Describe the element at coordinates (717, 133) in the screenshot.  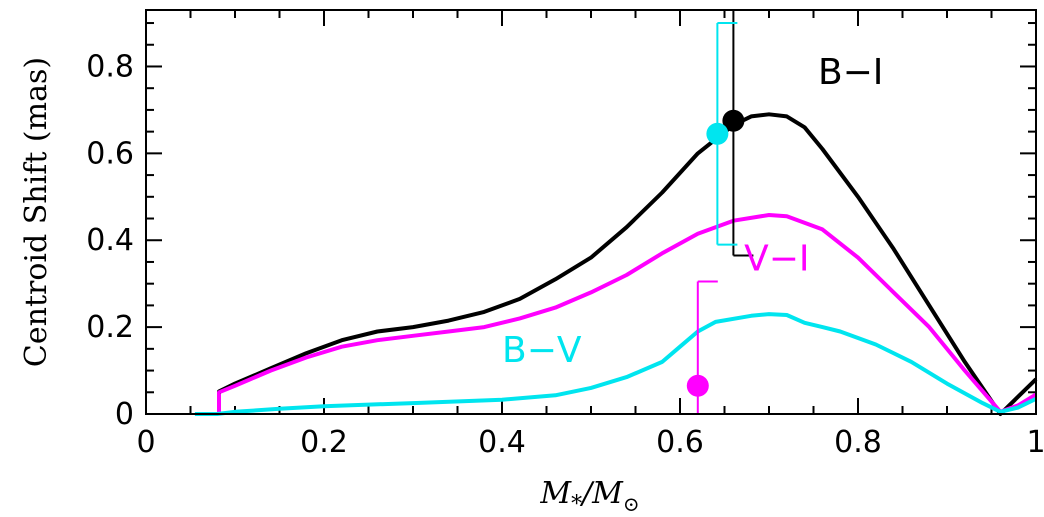
I see `data-point-b-v` at that location.